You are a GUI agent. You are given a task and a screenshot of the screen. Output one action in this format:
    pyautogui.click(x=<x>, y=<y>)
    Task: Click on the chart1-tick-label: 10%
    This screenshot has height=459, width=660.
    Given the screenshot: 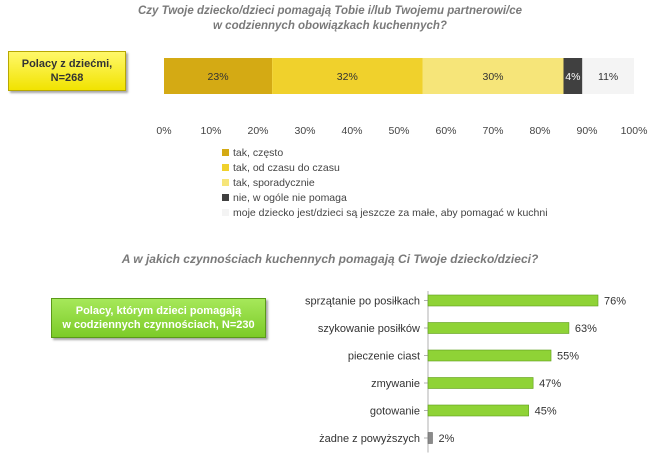 What is the action you would take?
    pyautogui.click(x=210, y=131)
    